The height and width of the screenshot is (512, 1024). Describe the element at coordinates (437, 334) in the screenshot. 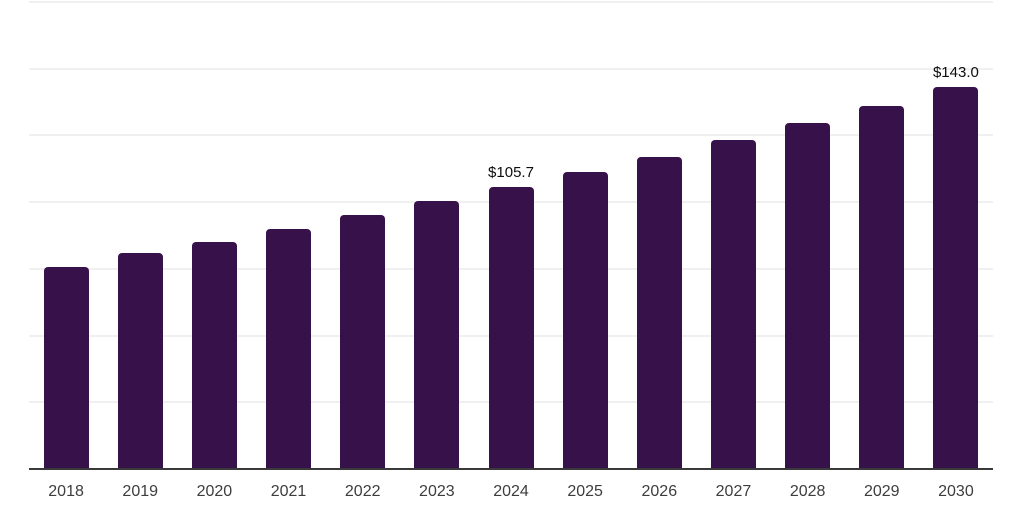

I see `bar-2023` at that location.